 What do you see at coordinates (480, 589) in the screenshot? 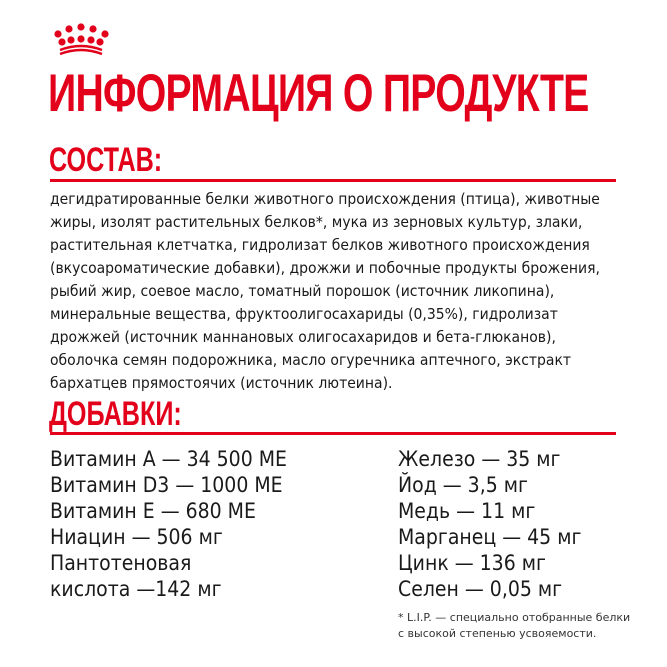
I see `additive-item: Селен — 0,05 мг` at bounding box center [480, 589].